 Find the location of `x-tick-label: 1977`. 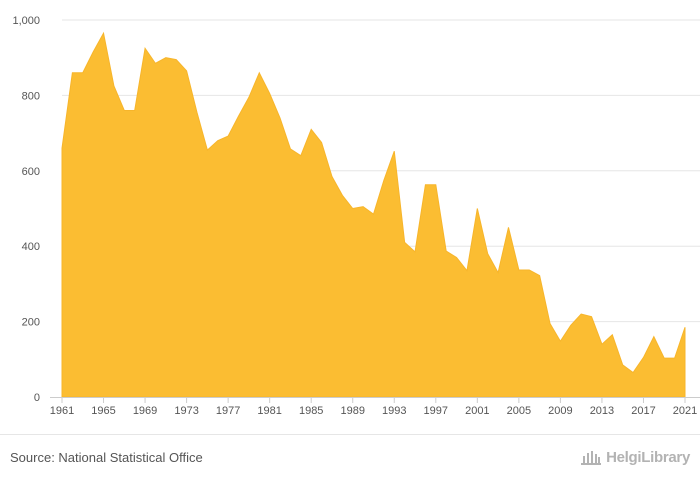

x-tick-label: 1977 is located at coordinates (228, 411).